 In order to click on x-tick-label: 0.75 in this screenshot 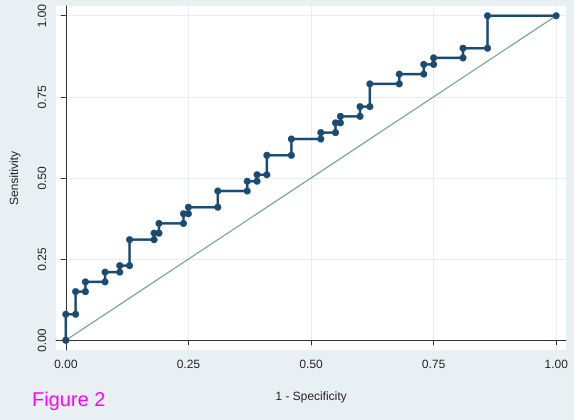, I will do `click(434, 364)`.